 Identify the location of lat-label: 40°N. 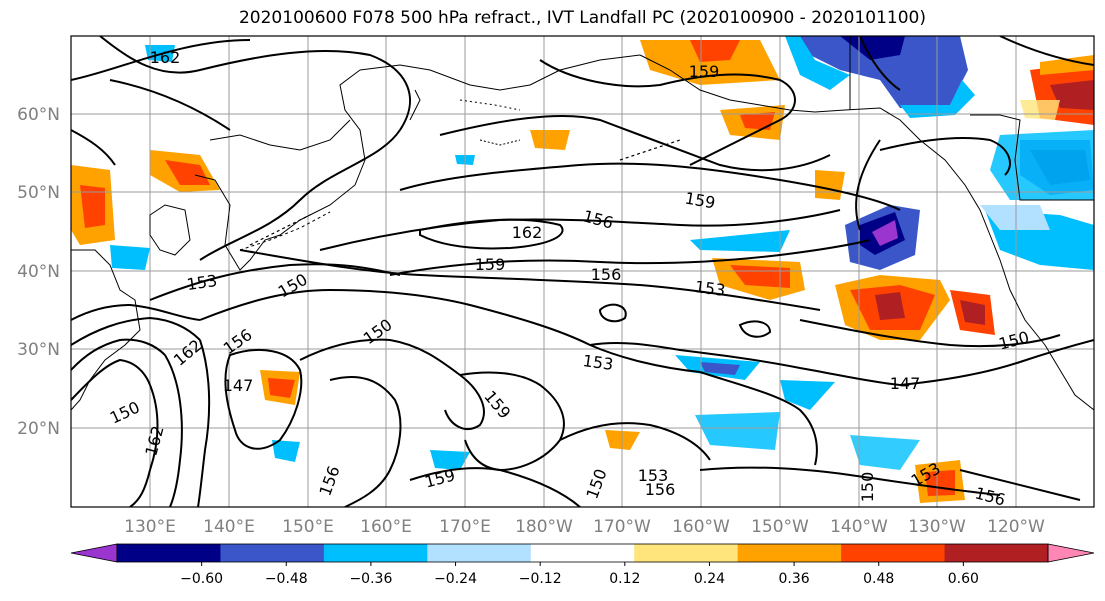
(38, 272).